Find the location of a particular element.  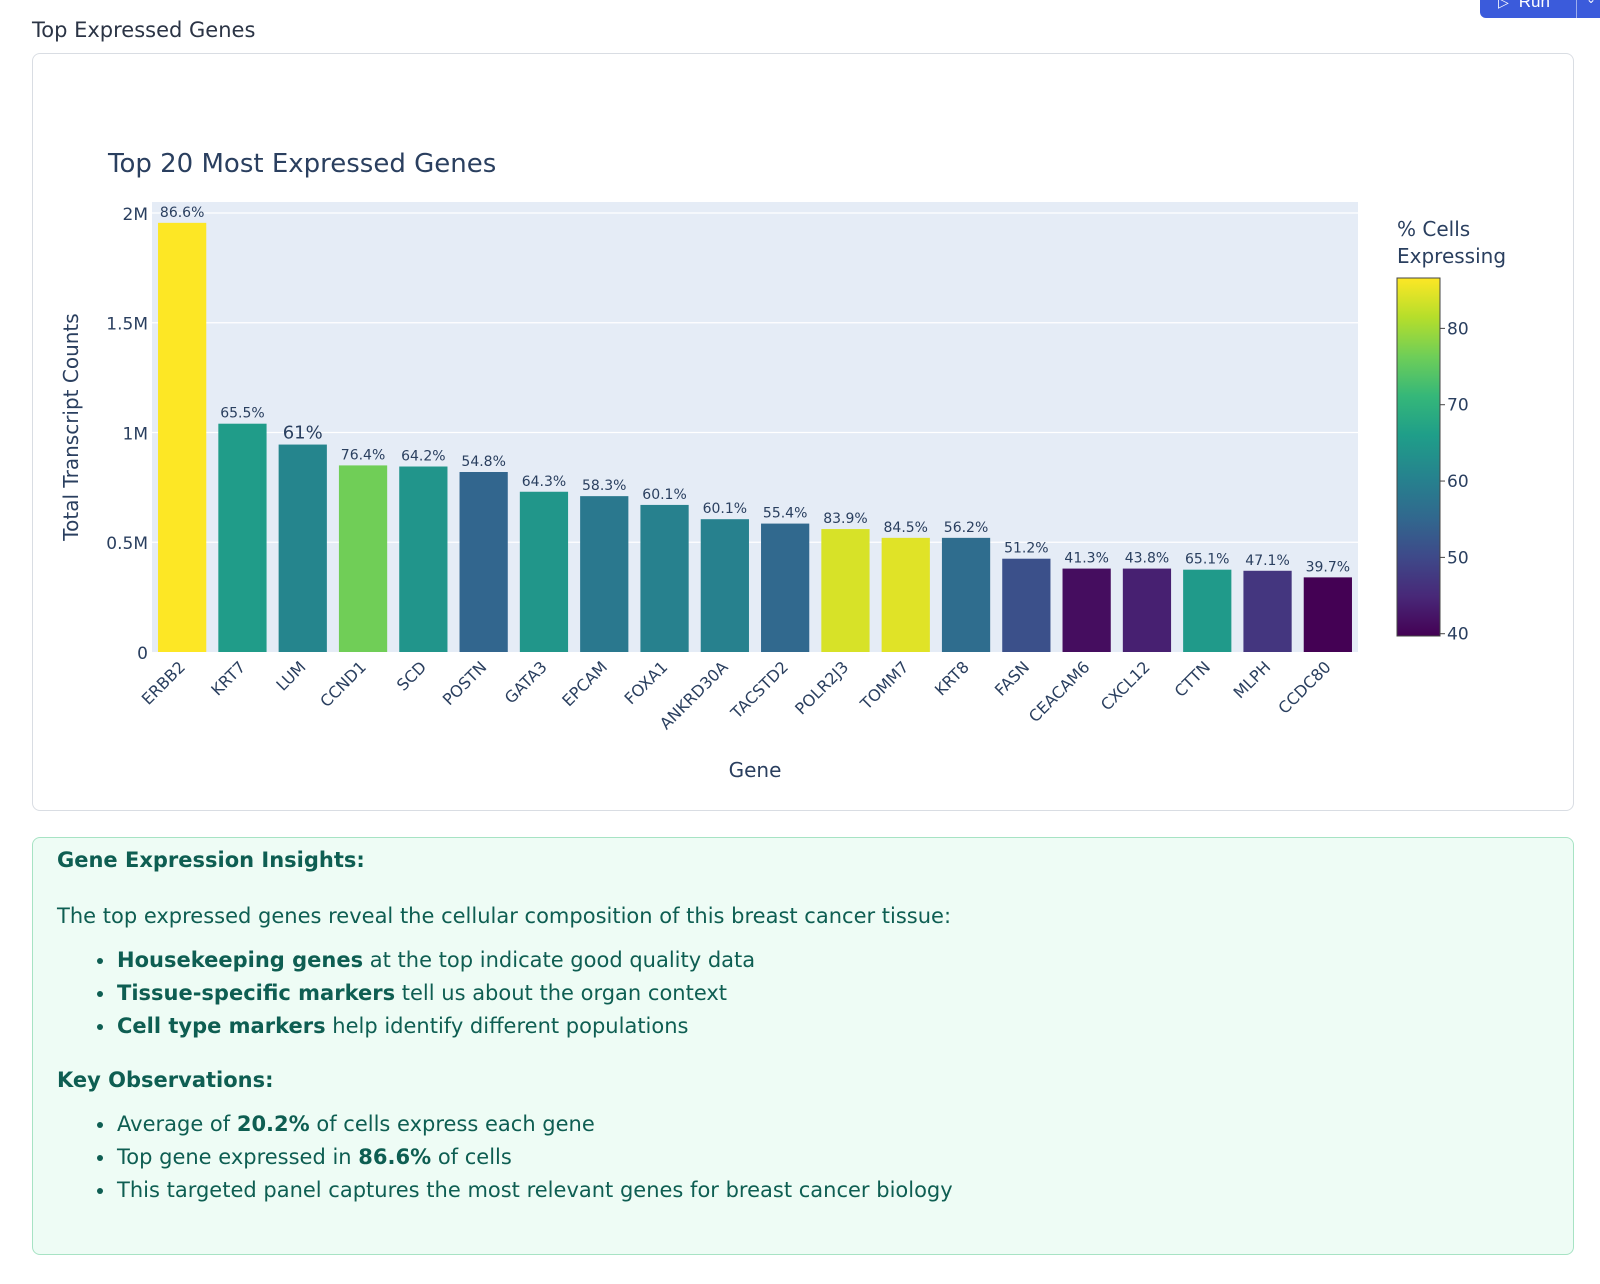

item-text: at the top indicate good quality data is located at coordinates (559, 960).